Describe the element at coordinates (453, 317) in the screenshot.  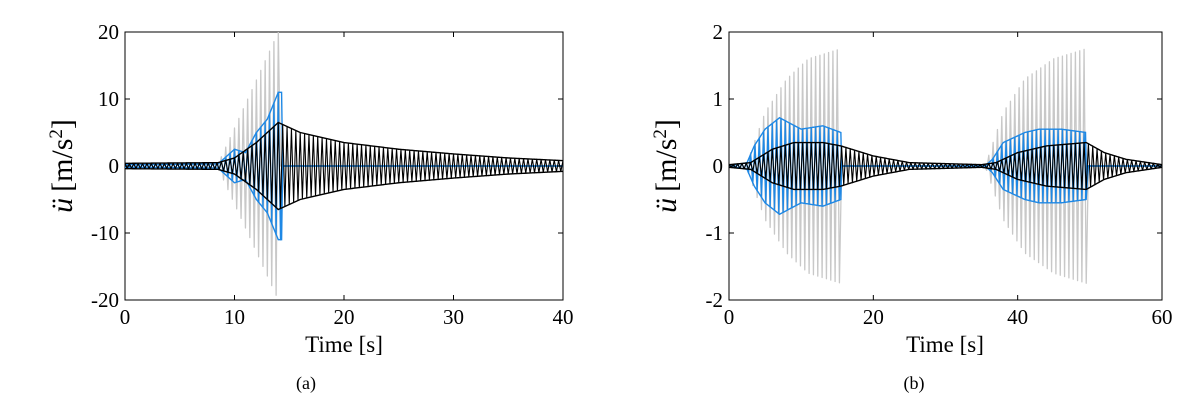
I see `panel-a-x-tick-label: 30` at that location.